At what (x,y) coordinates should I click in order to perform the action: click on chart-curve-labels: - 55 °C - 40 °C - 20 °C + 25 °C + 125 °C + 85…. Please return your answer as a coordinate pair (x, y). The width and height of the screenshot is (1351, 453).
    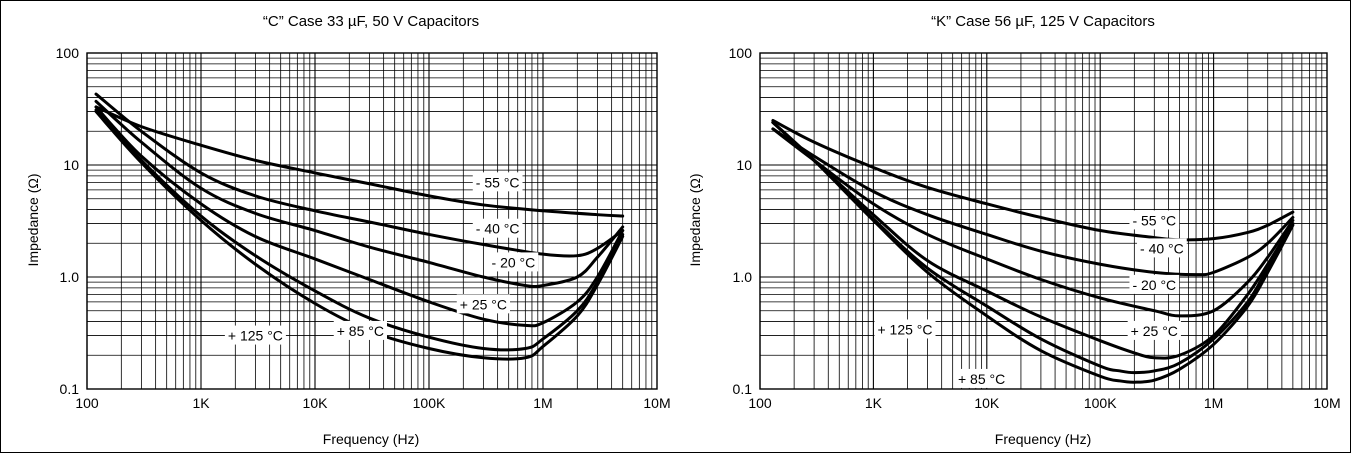
    Looking at the image, I should click on (1030, 299).